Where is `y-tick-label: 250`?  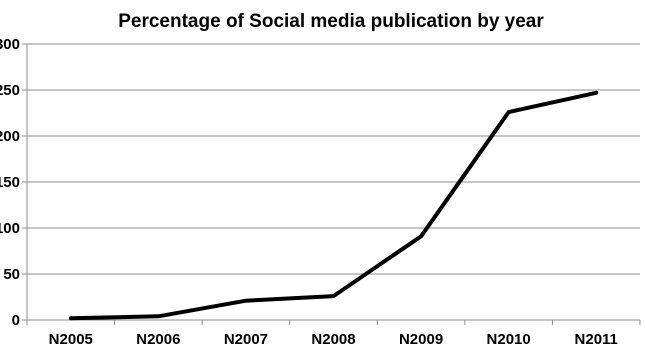
y-tick-label: 250 is located at coordinates (10, 90).